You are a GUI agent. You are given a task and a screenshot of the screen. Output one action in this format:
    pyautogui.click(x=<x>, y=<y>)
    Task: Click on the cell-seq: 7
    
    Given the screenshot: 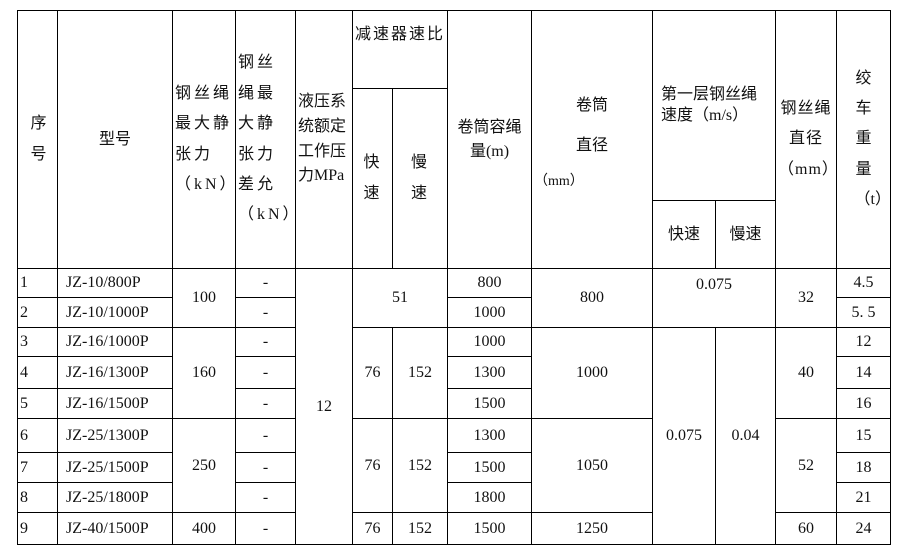 What is the action you would take?
    pyautogui.click(x=37, y=467)
    